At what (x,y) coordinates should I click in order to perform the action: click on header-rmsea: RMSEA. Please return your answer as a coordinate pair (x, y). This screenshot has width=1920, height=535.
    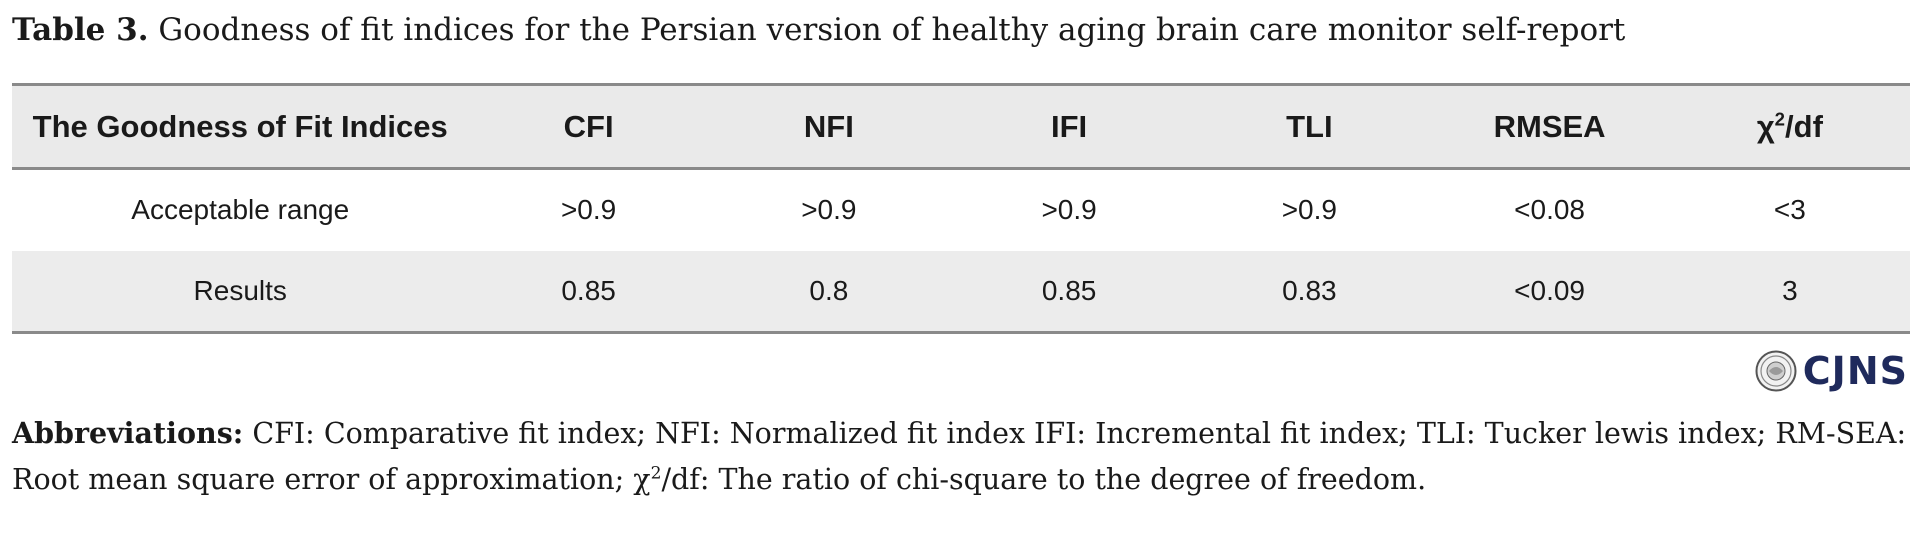
    Looking at the image, I should click on (1549, 126).